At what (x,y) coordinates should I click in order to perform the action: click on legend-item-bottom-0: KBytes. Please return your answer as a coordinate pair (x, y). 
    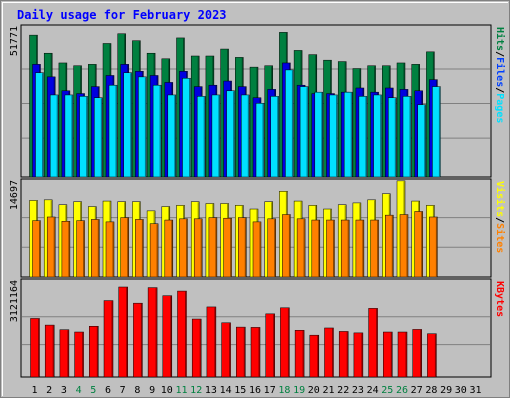
    Looking at the image, I should click on (499, 299).